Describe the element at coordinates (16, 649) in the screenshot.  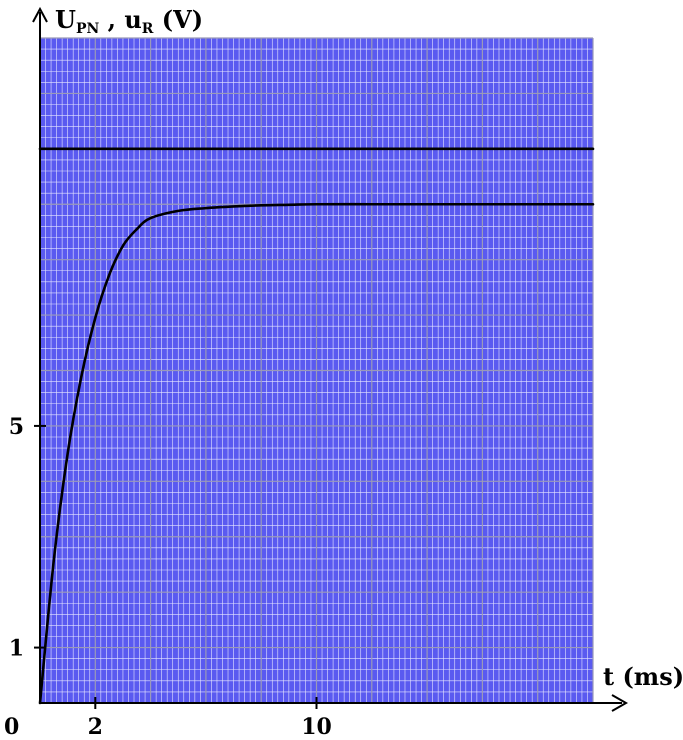
I see `y-tick-label: 1` at that location.